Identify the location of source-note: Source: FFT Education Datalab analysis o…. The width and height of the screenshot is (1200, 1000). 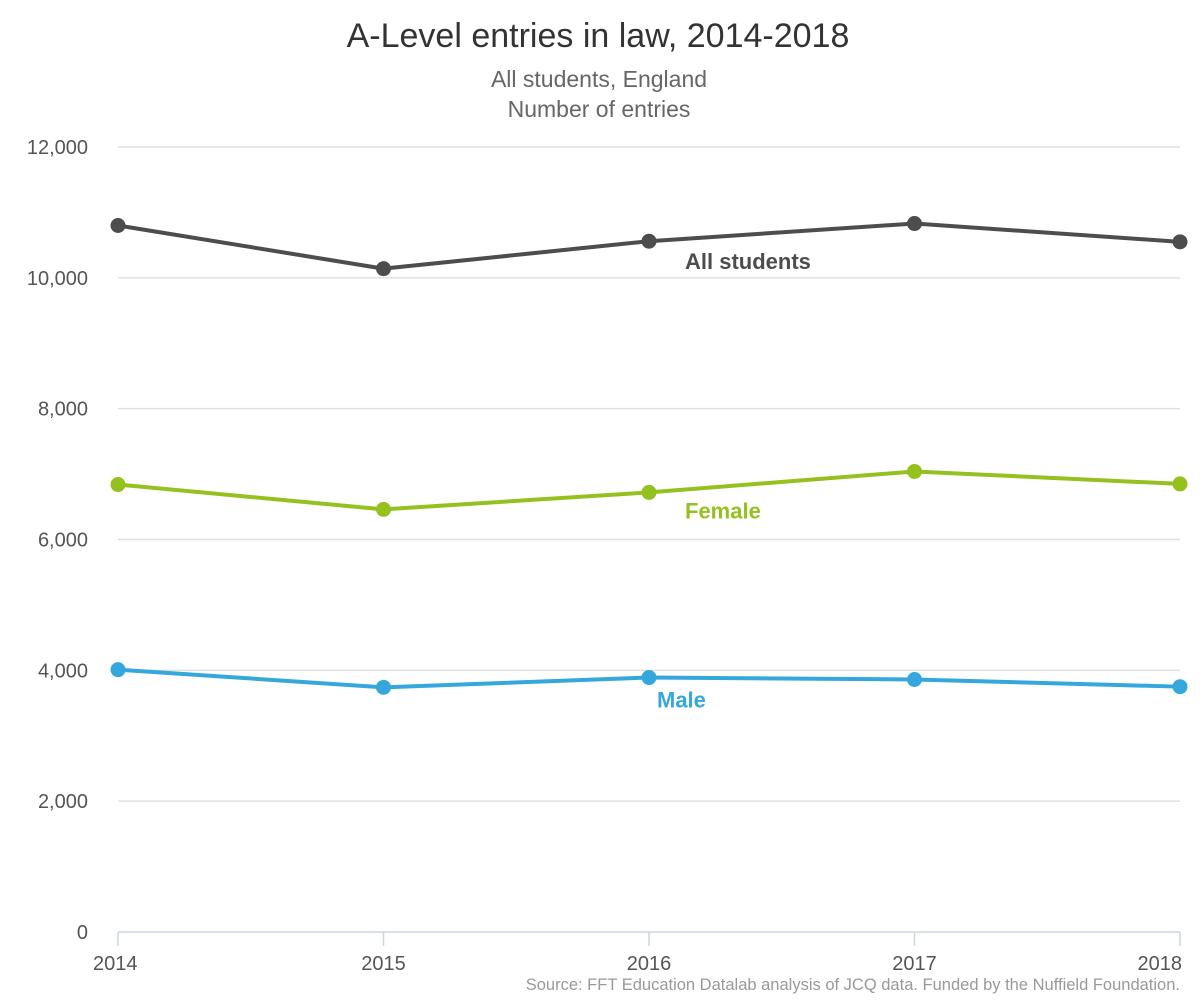
(853, 985).